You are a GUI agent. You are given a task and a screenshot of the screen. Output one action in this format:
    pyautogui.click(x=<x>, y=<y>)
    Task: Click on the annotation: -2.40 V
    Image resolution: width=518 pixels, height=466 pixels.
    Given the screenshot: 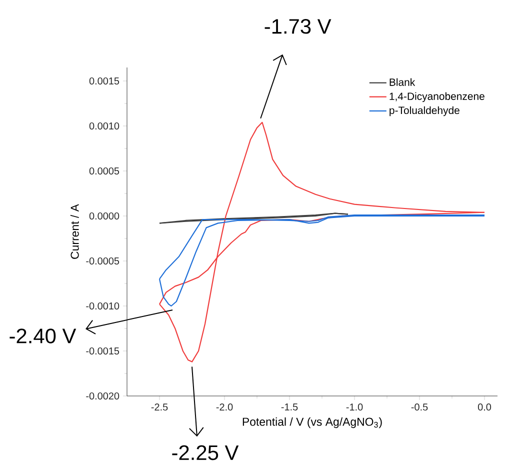 What is the action you would take?
    pyautogui.click(x=43, y=336)
    